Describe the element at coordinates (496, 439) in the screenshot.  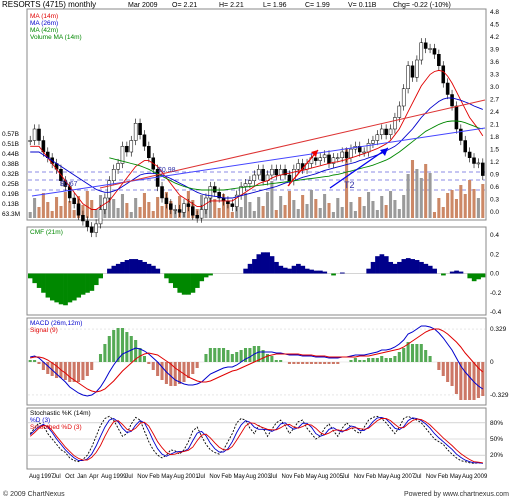
I see `stoch-tick-label: 50%` at that location.